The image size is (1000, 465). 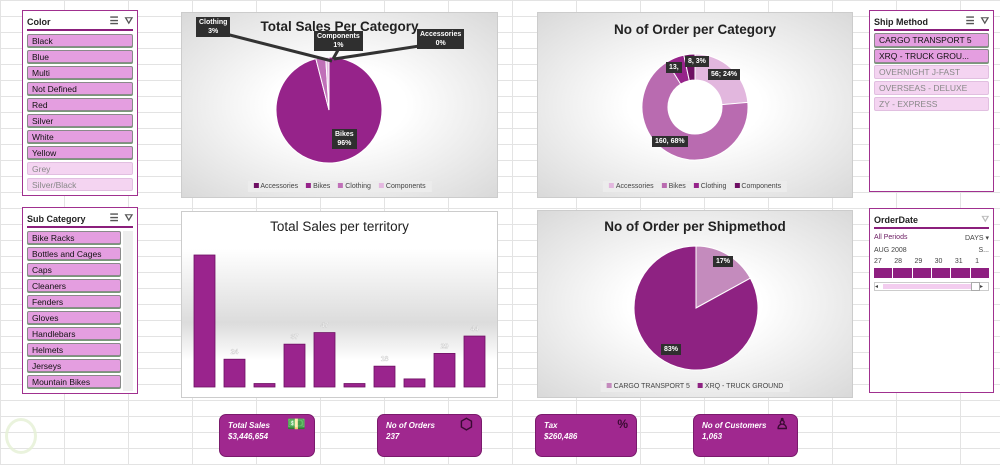 What do you see at coordinates (877, 287) in the screenshot?
I see `scroll-left-button: ◂` at bounding box center [877, 287].